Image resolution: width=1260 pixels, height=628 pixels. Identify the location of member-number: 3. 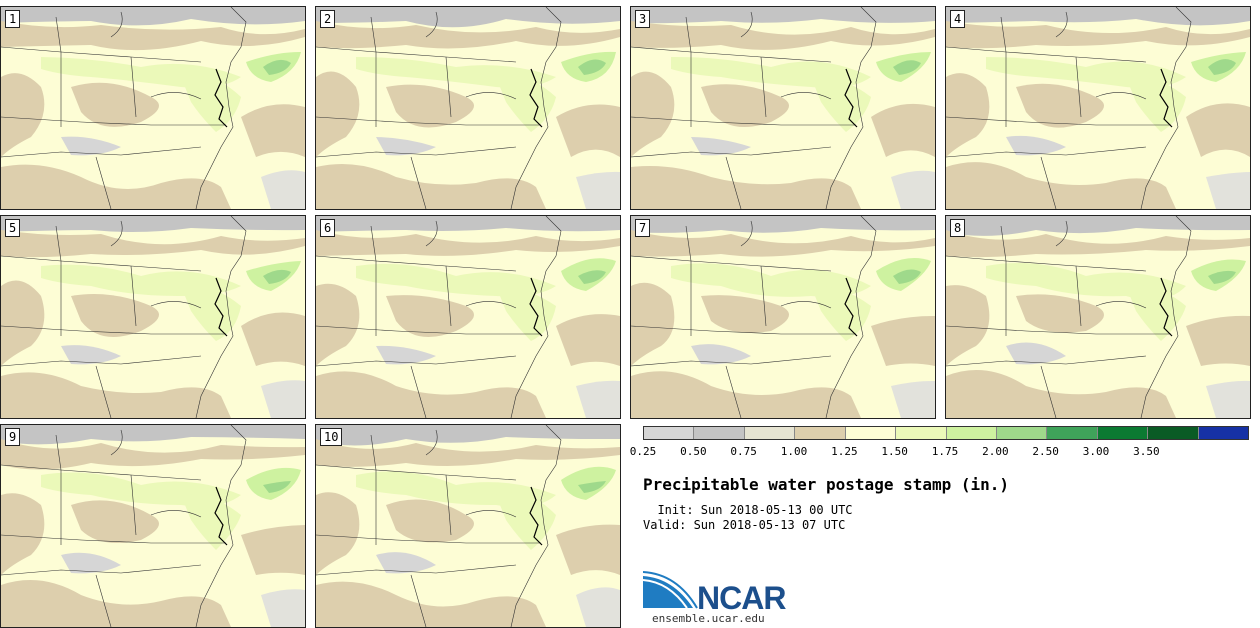
(643, 19).